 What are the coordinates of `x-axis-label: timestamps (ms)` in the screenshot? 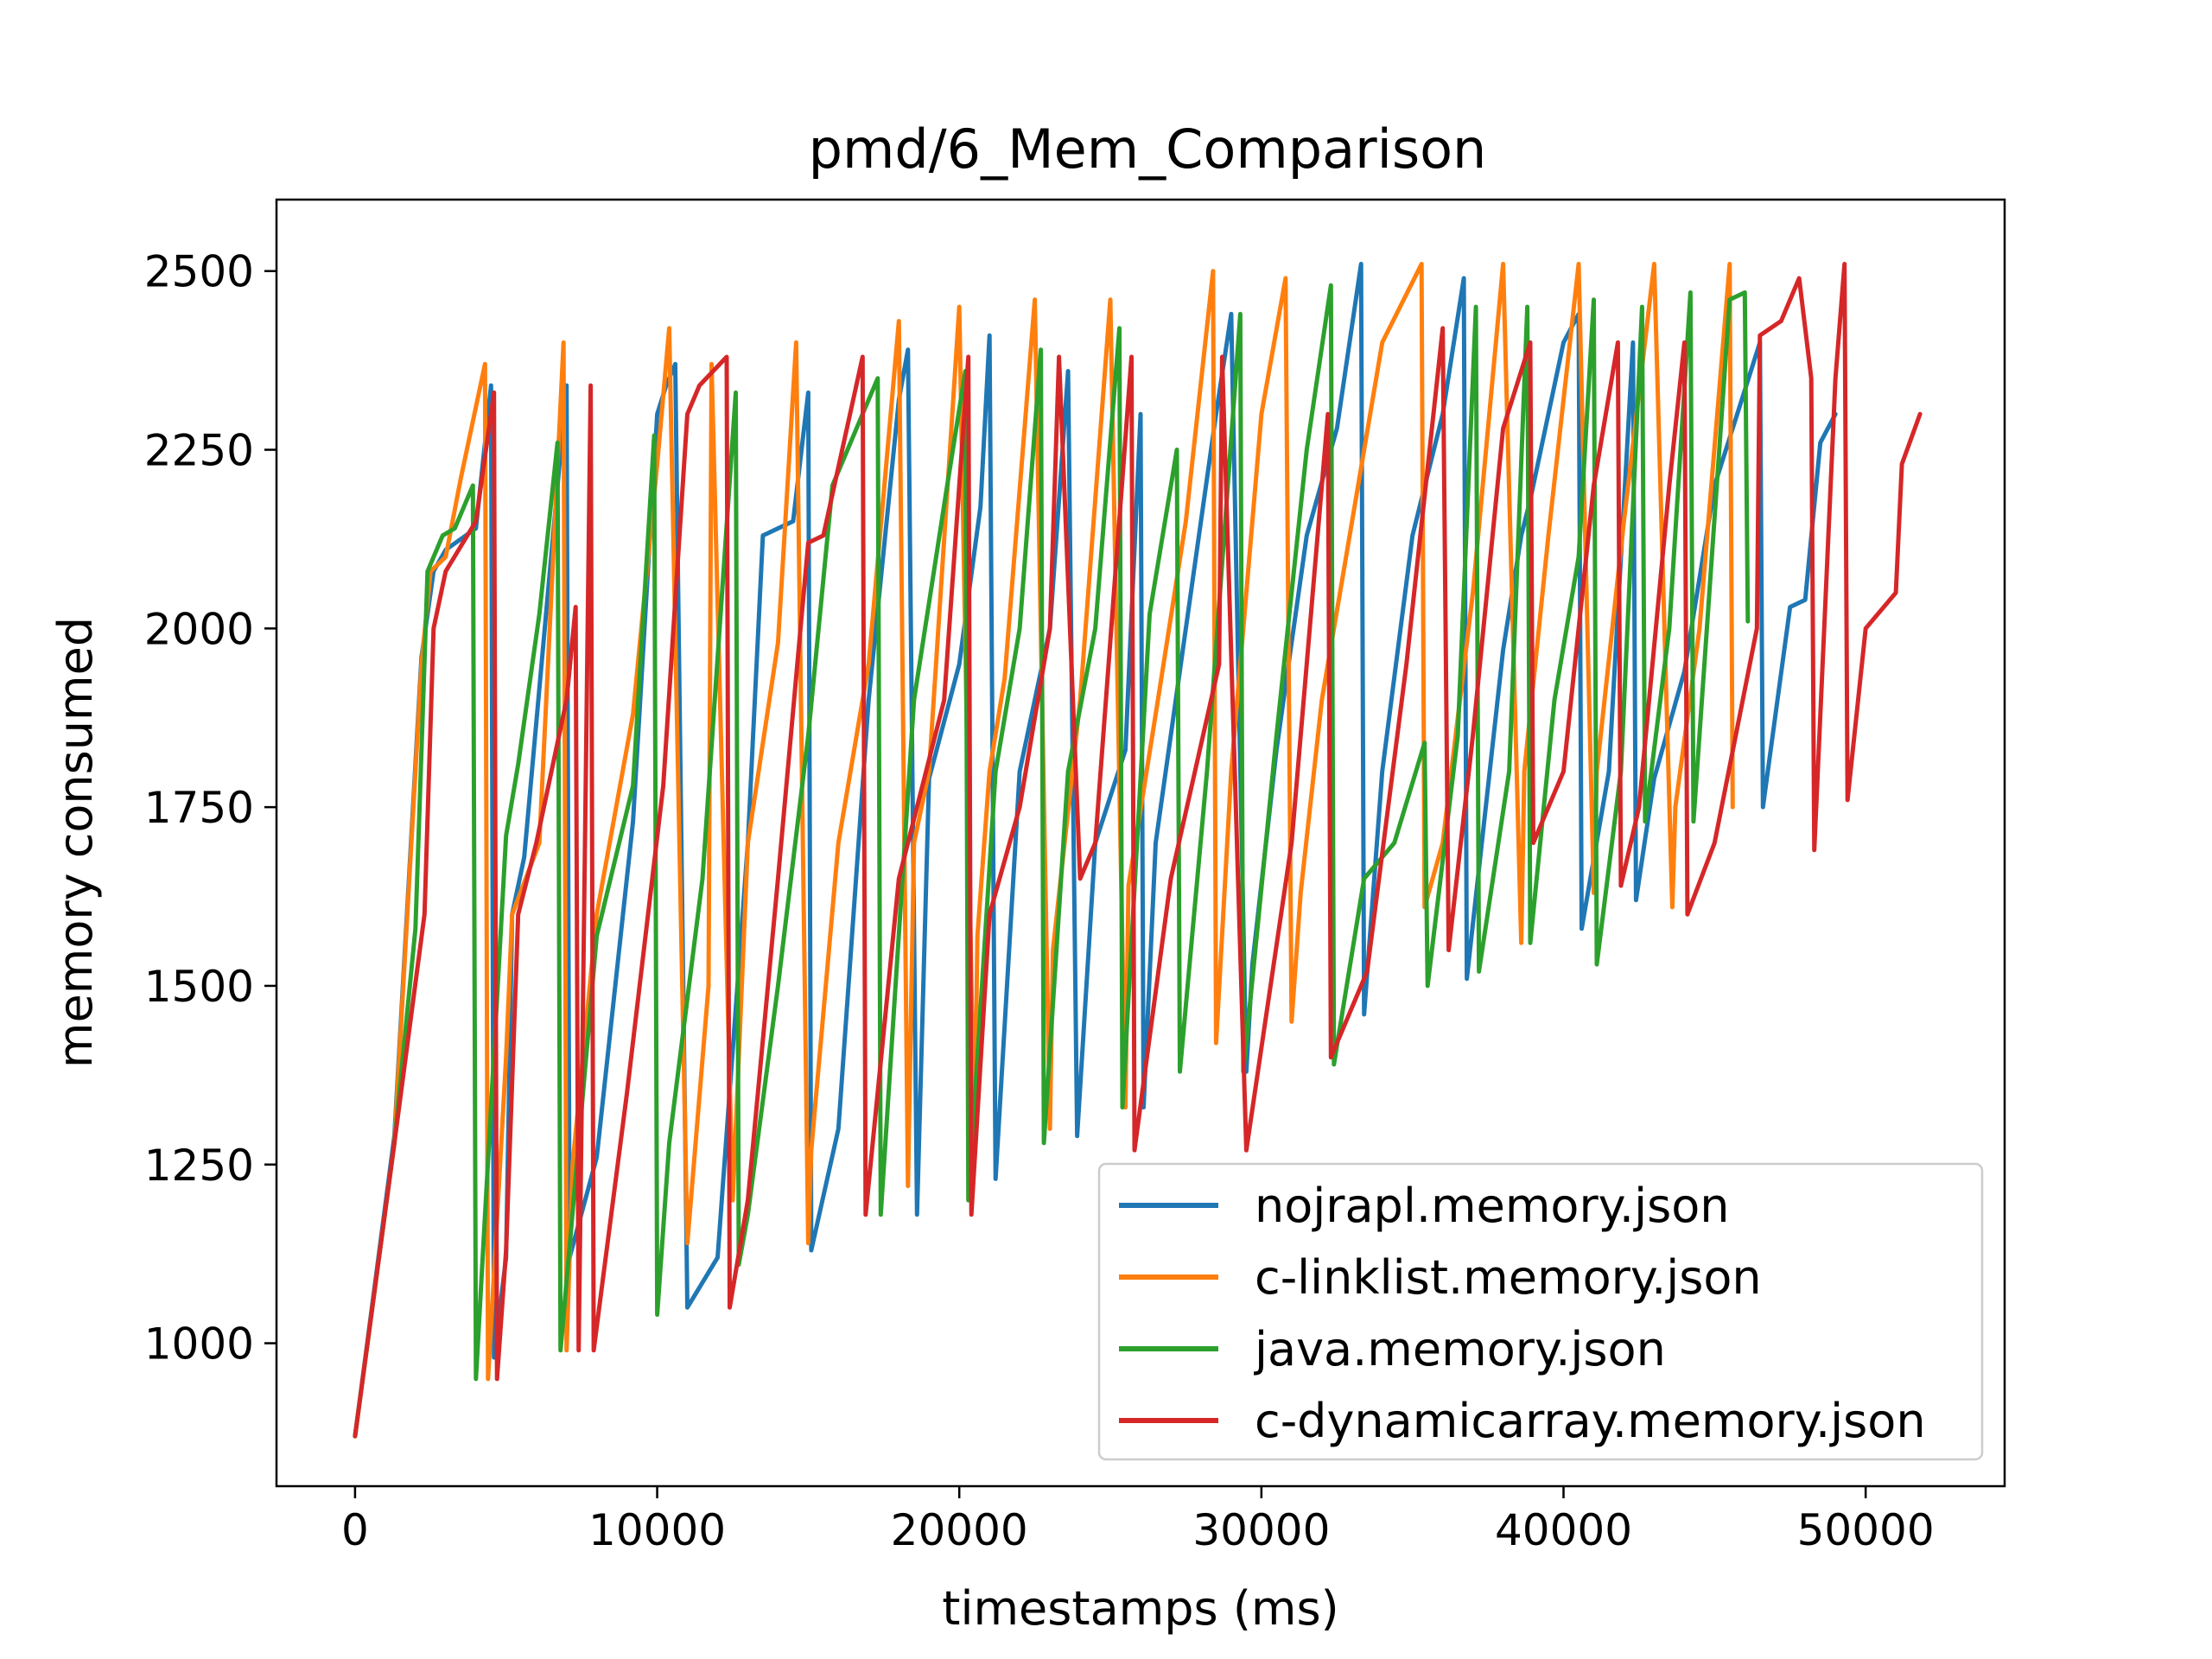 It's located at (1140, 1608).